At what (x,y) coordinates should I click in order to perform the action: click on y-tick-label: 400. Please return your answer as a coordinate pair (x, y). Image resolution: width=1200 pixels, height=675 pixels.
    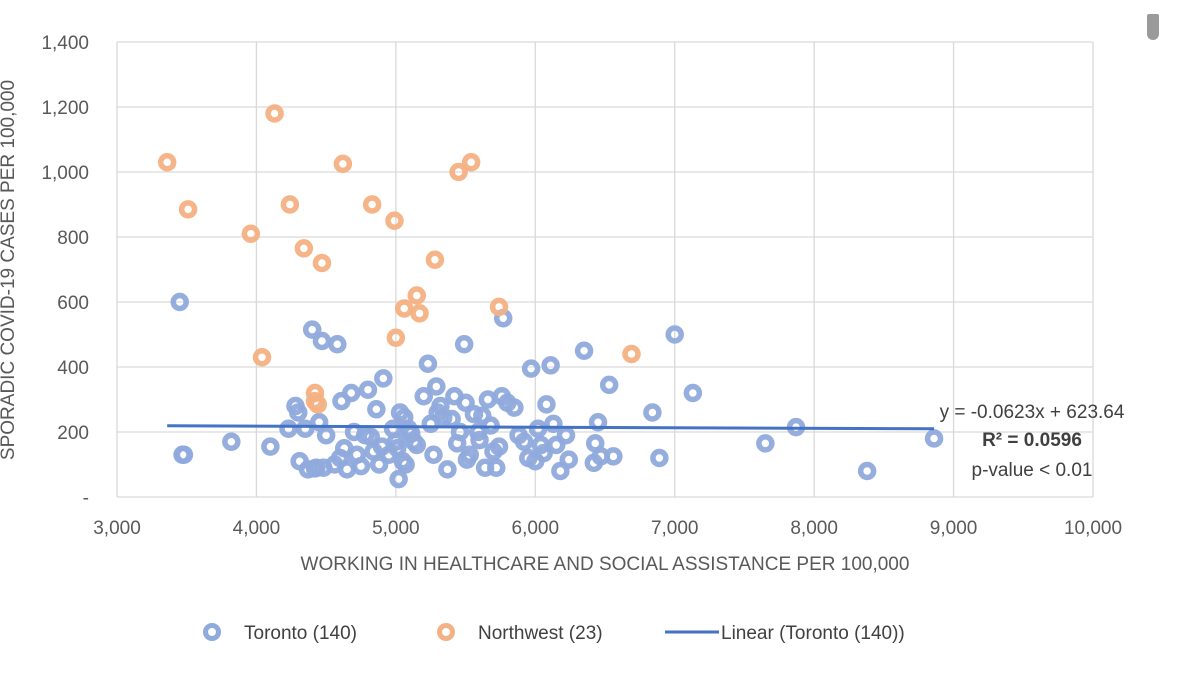
    Looking at the image, I should click on (73, 368).